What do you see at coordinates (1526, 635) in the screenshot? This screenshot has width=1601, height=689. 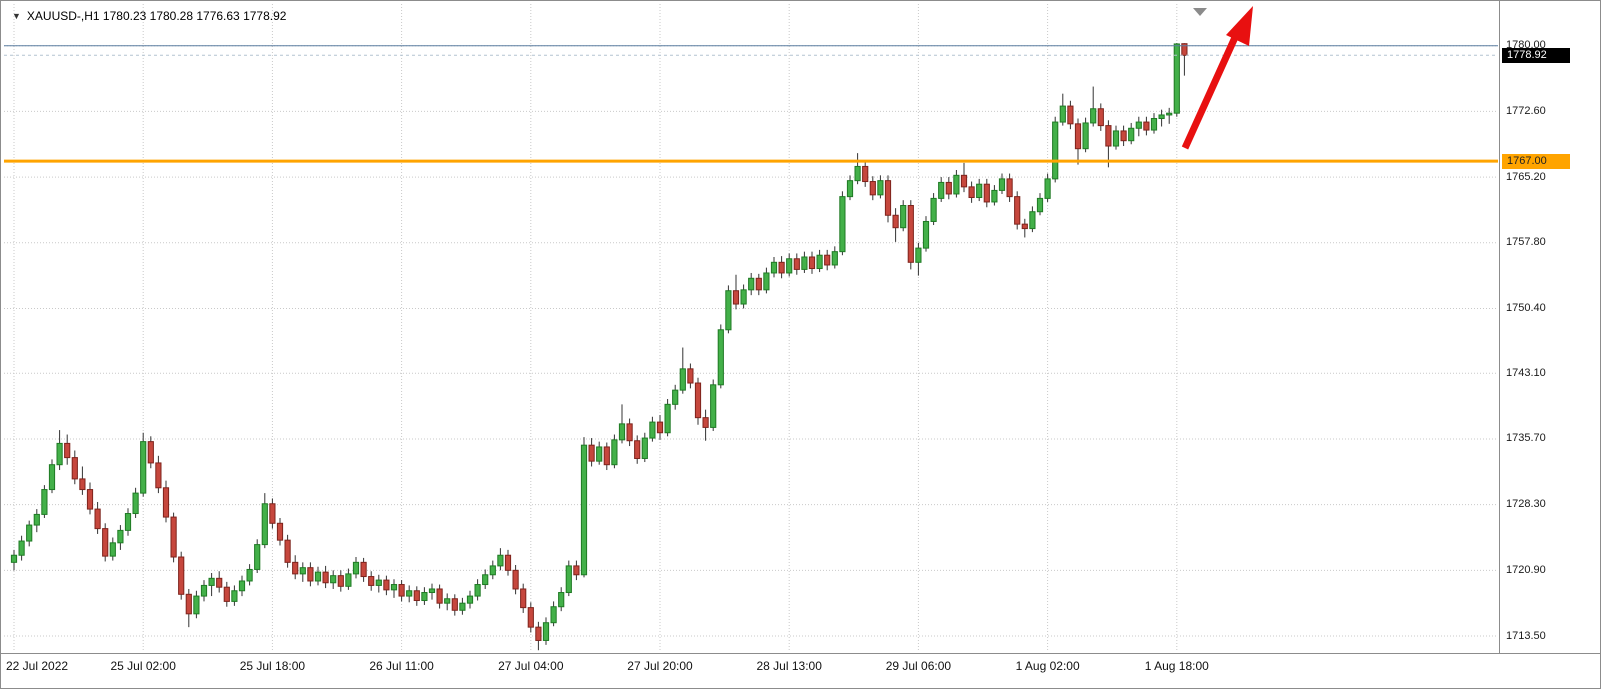 I see `price-axis-label: 1713.50` at bounding box center [1526, 635].